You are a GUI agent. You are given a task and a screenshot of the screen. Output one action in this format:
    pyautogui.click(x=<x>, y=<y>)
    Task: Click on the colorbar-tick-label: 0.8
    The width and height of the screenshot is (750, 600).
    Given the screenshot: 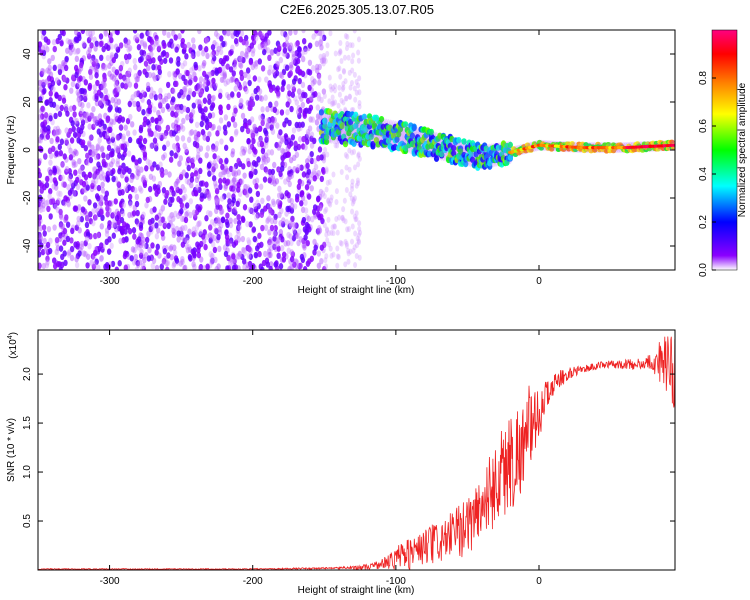 What is the action you would take?
    pyautogui.click(x=703, y=78)
    